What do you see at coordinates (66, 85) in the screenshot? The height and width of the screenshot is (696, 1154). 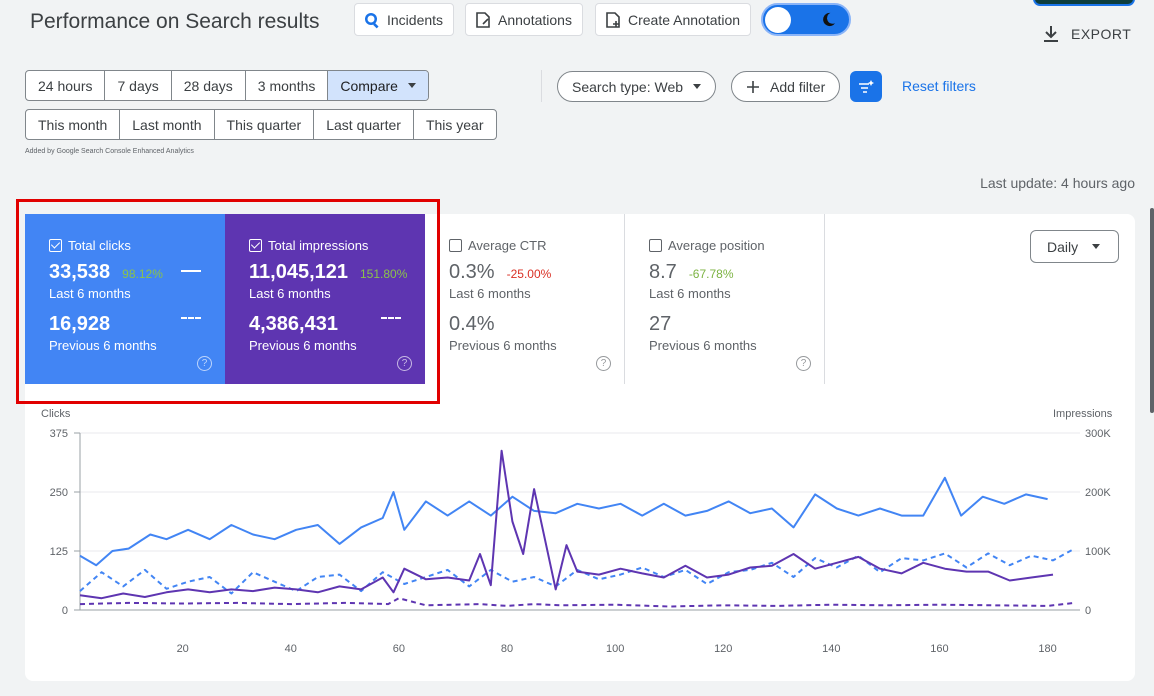 I see `range-24-hours: 24 hours` at bounding box center [66, 85].